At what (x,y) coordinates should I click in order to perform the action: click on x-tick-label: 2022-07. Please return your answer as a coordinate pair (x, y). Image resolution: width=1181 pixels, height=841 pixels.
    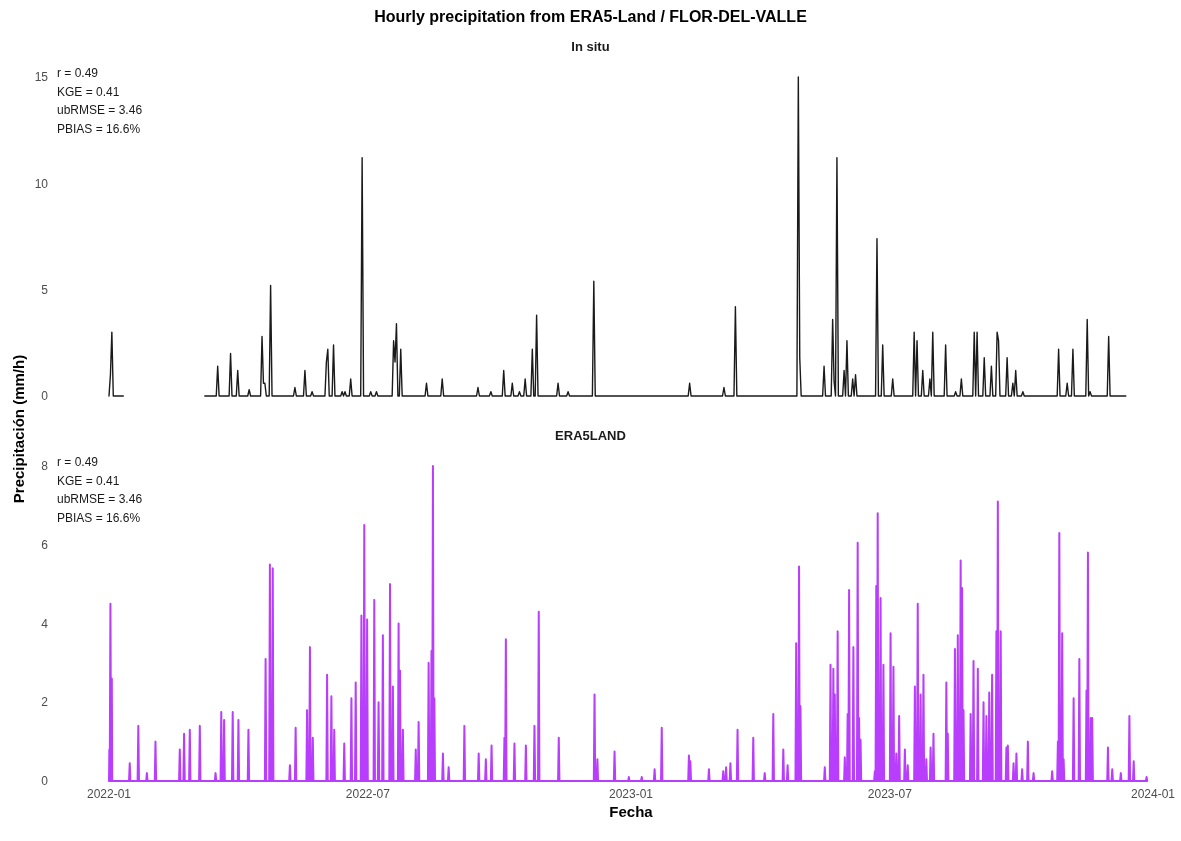
    Looking at the image, I should click on (368, 794).